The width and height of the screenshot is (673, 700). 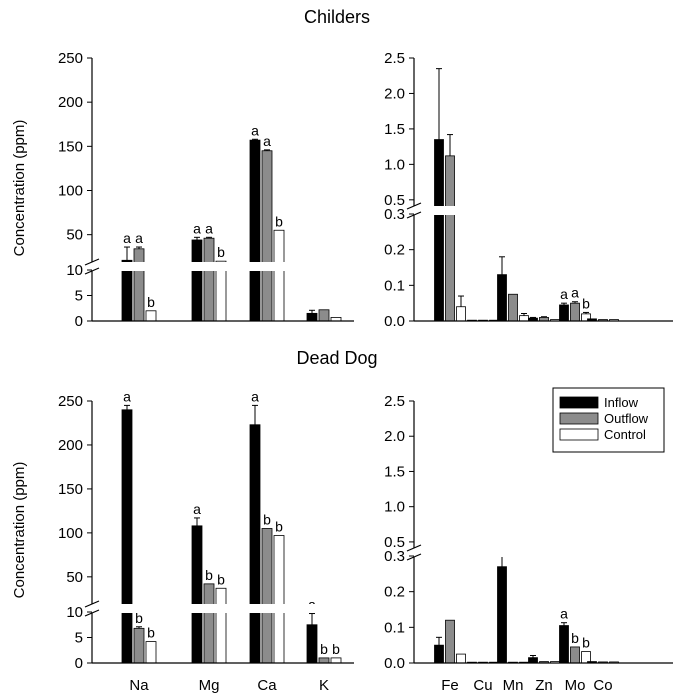 What do you see at coordinates (394, 401) in the screenshot?
I see `y-tick-label: 2.5` at bounding box center [394, 401].